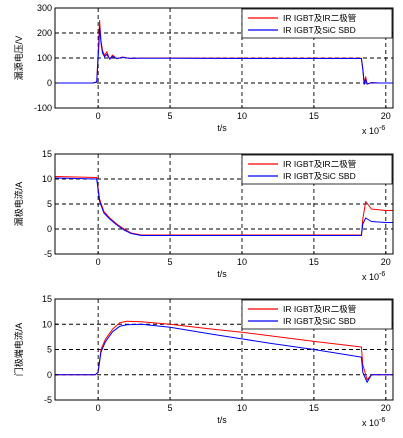  What do you see at coordinates (44, 8) in the screenshot?
I see `y-tick-label: 300` at bounding box center [44, 8].